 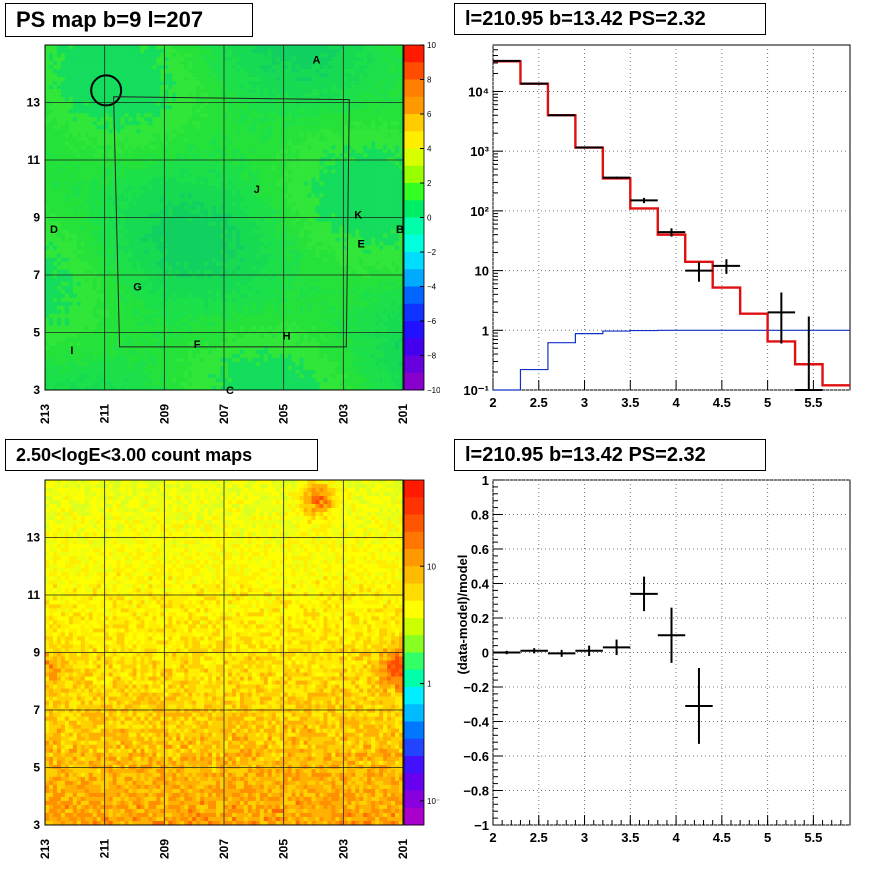 I want to click on ps-map-colorbar-tick: 4, so click(x=429, y=149).